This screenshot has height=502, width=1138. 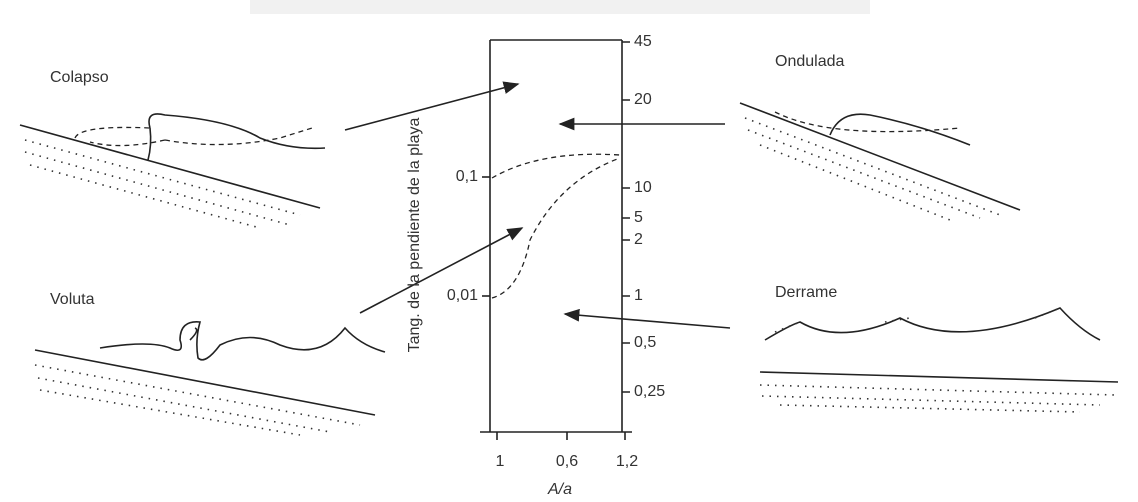 What do you see at coordinates (643, 187) in the screenshot?
I see `tick-label: 10` at bounding box center [643, 187].